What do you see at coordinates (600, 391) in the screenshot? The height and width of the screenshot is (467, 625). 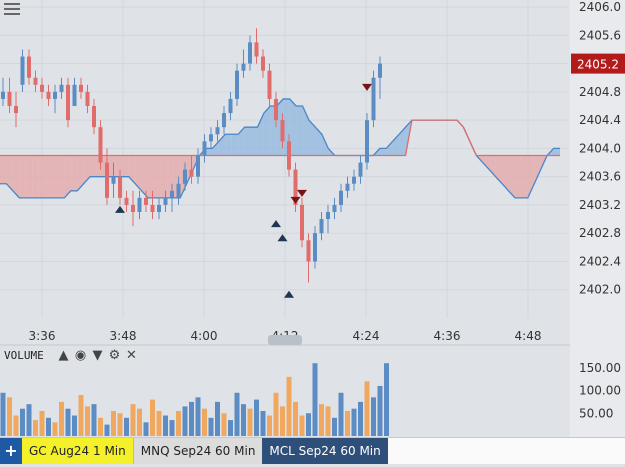 I see `volume-tick-label: 100.00` at bounding box center [600, 391].